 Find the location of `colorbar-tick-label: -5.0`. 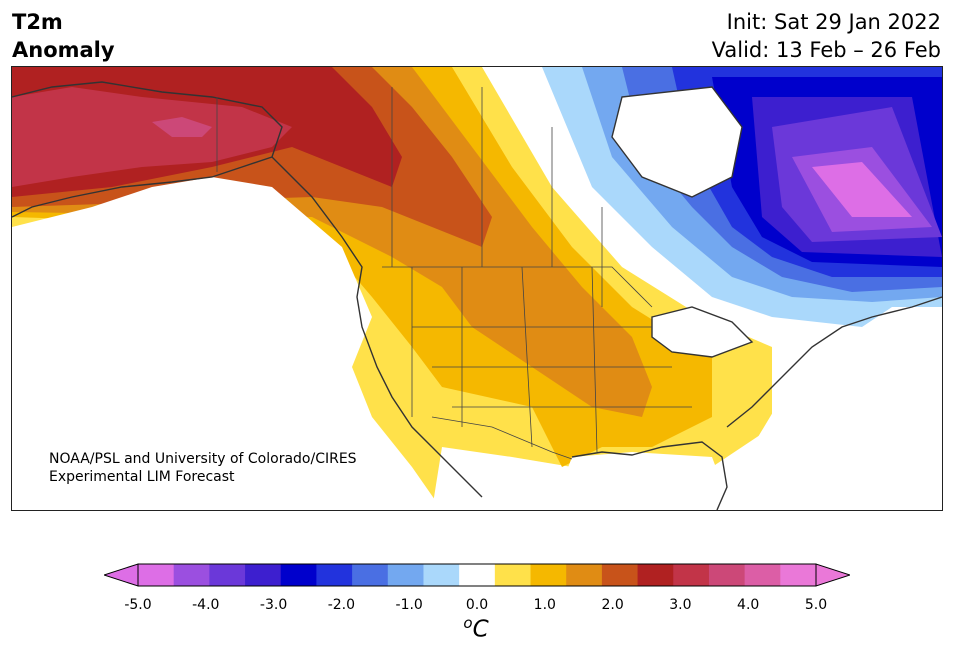

colorbar-tick-label: -5.0 is located at coordinates (138, 605).